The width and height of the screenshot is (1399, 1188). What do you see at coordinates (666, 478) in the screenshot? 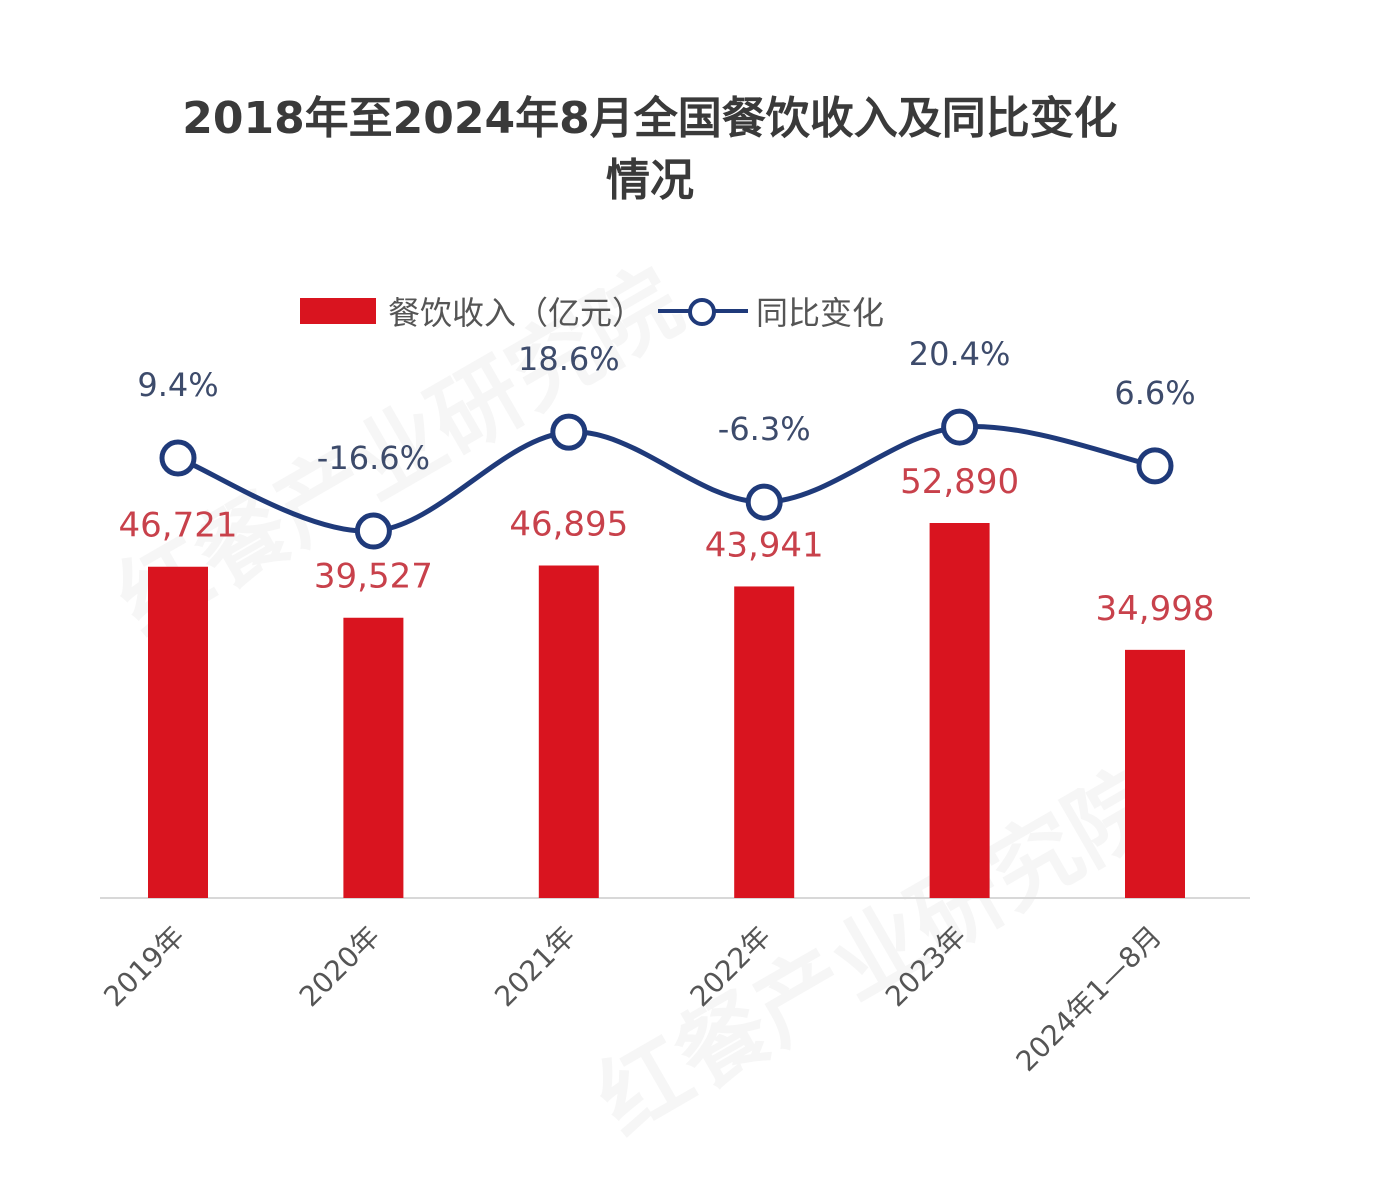
I see `yoy-line` at bounding box center [666, 478].